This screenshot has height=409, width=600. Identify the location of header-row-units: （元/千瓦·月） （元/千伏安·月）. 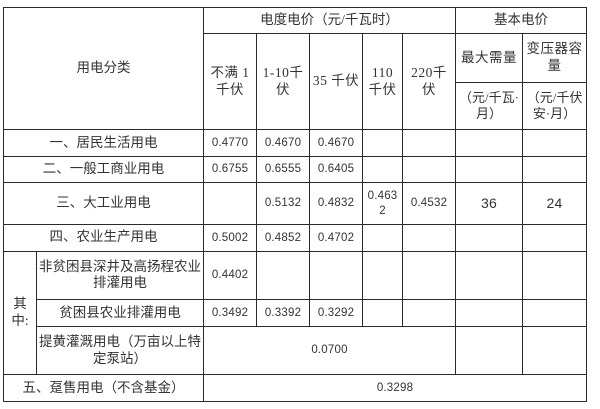
(296, 106).